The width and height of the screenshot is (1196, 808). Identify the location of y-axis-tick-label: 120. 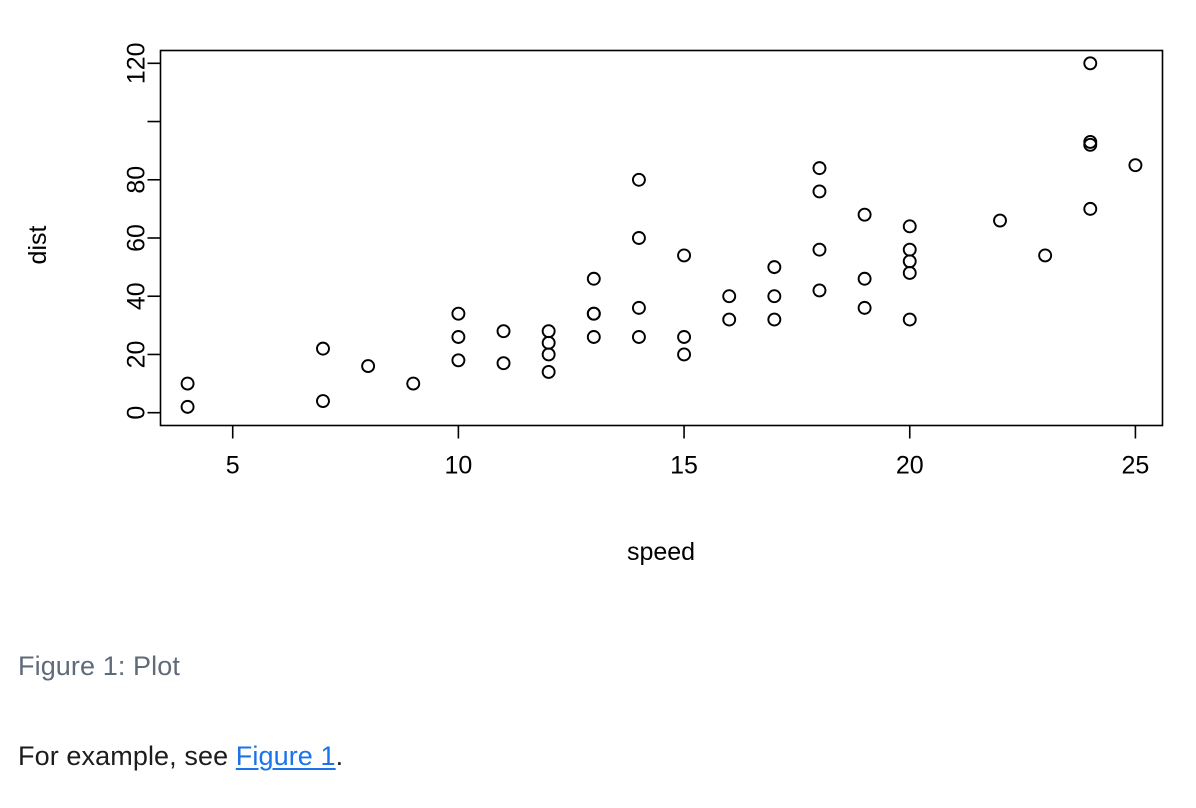
(137, 63).